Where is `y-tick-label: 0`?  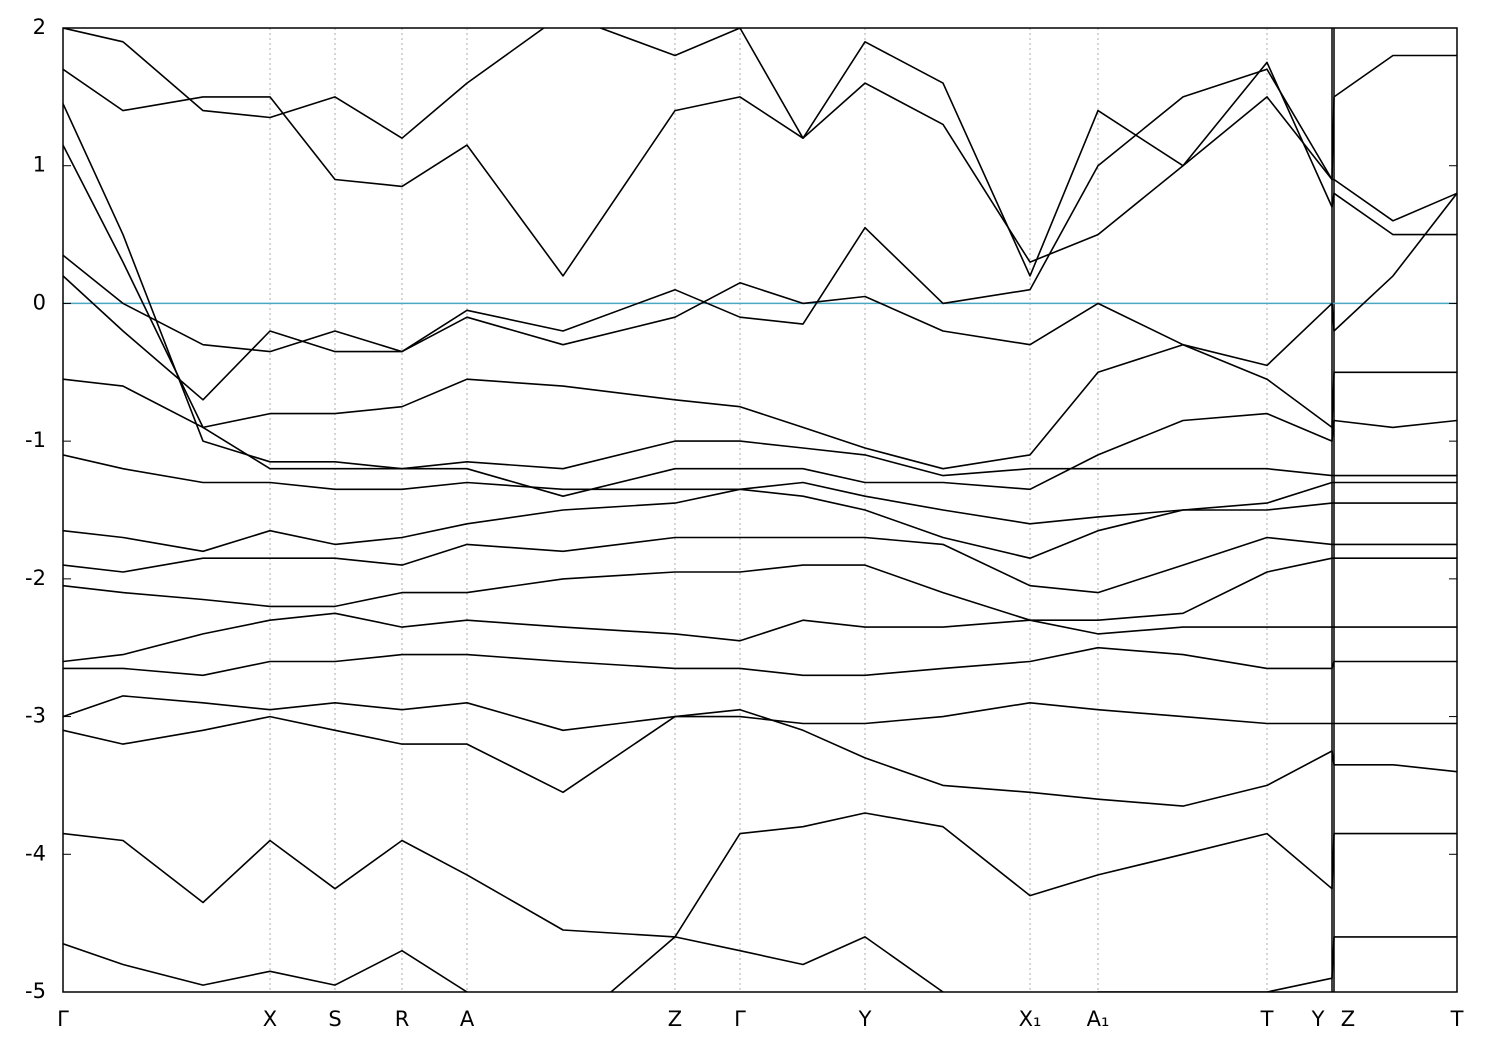 y-tick-label: 0 is located at coordinates (39, 302).